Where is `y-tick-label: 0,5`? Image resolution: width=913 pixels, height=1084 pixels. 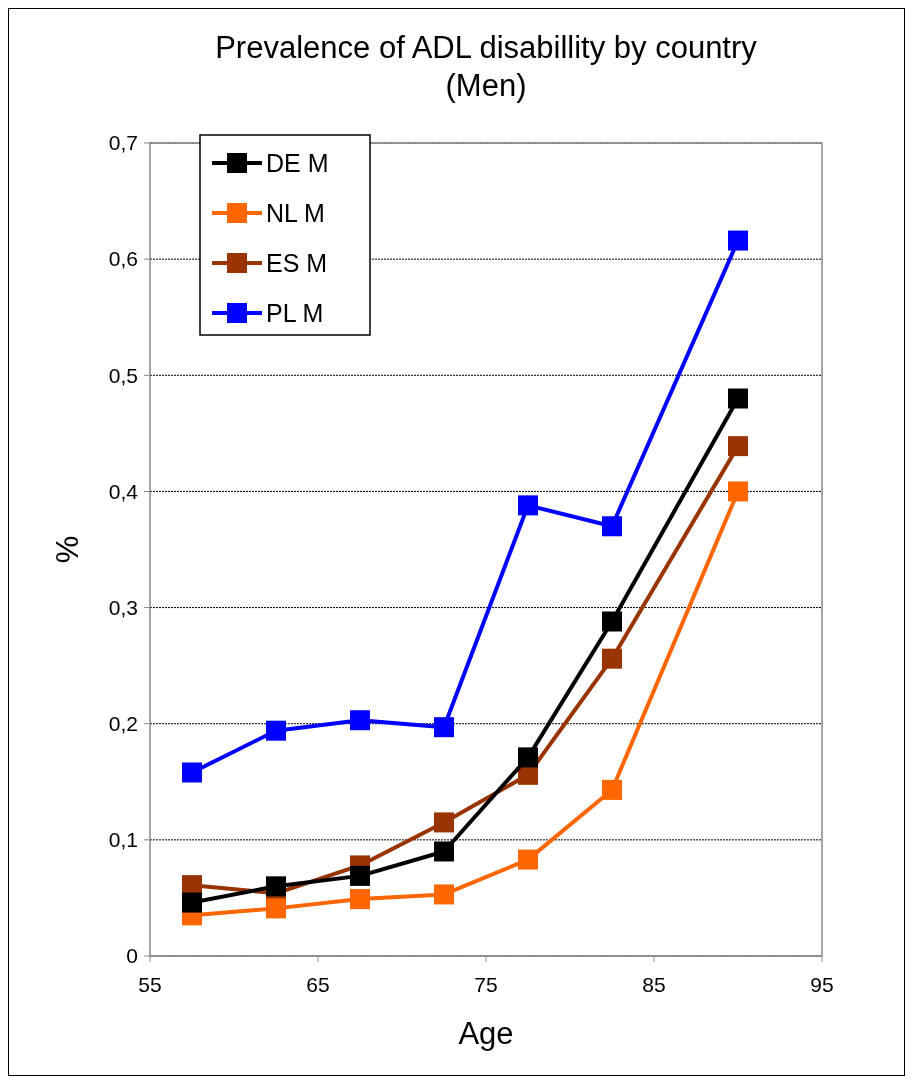
y-tick-label: 0,5 is located at coordinates (123, 375).